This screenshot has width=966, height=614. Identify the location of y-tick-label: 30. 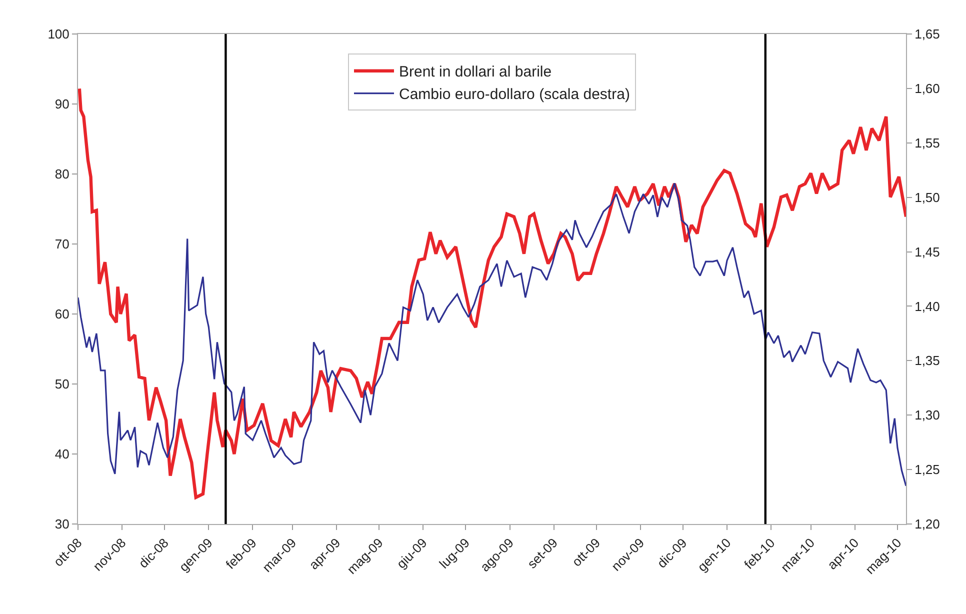
(62, 524).